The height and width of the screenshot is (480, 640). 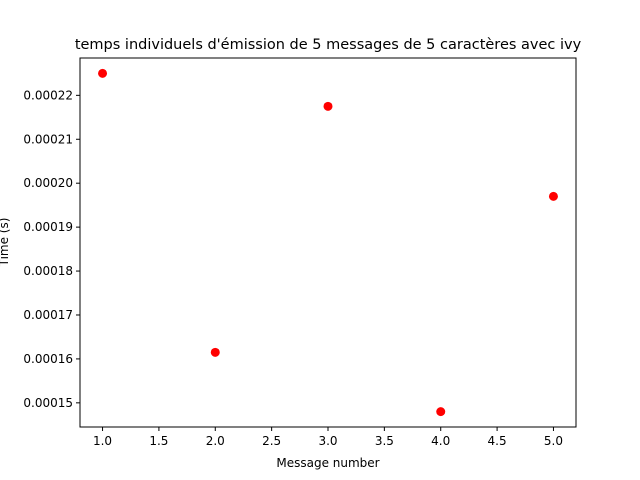 What do you see at coordinates (48, 315) in the screenshot?
I see `y-tick-label: 0.00017` at bounding box center [48, 315].